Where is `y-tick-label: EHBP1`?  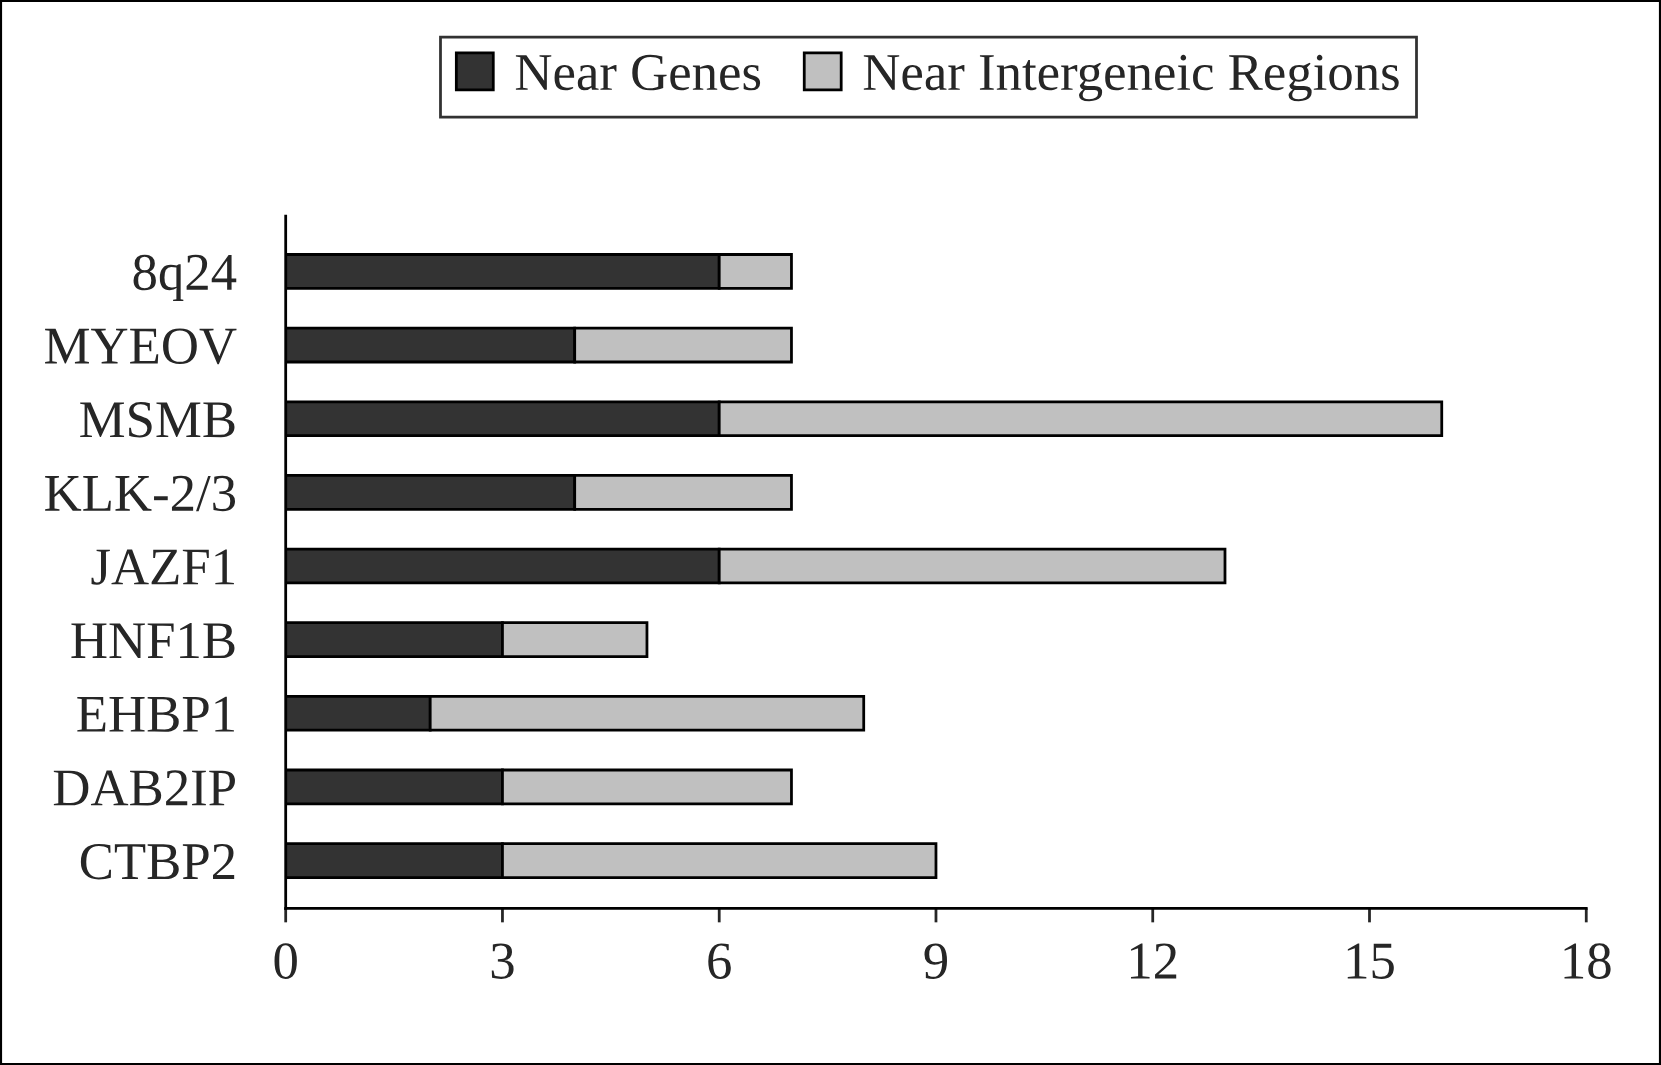
y-tick-label: EHBP1 is located at coordinates (155, 714).